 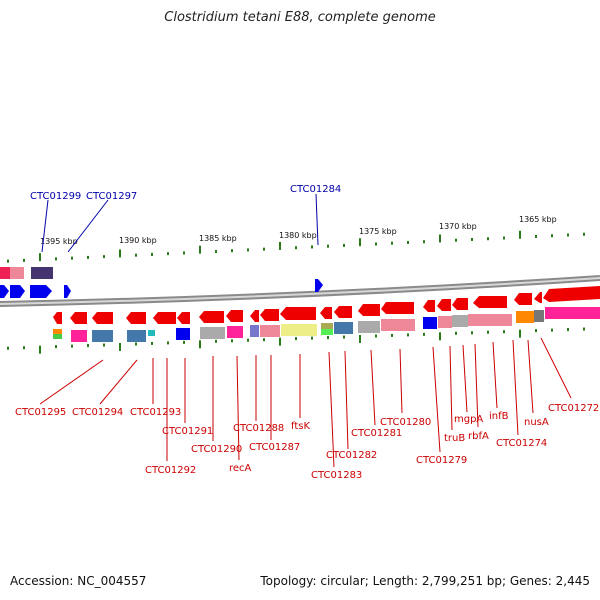 I want to click on axis-tick-label: 1375 kbp, so click(x=378, y=231).